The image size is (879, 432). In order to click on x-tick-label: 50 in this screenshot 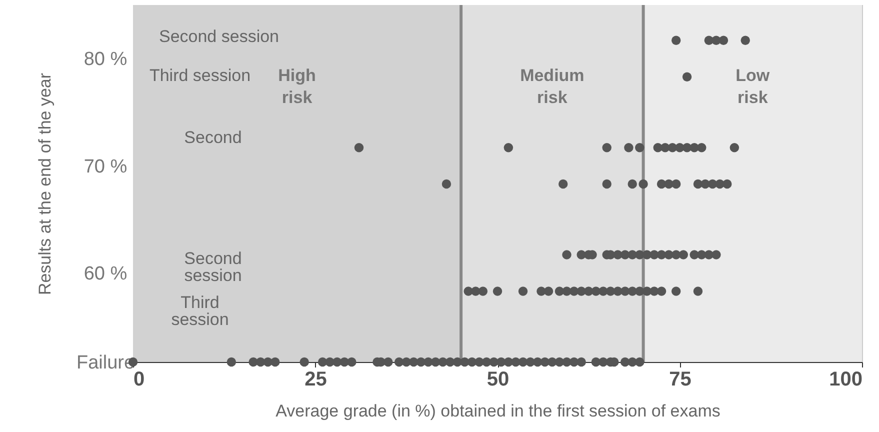, I will do `click(498, 379)`.